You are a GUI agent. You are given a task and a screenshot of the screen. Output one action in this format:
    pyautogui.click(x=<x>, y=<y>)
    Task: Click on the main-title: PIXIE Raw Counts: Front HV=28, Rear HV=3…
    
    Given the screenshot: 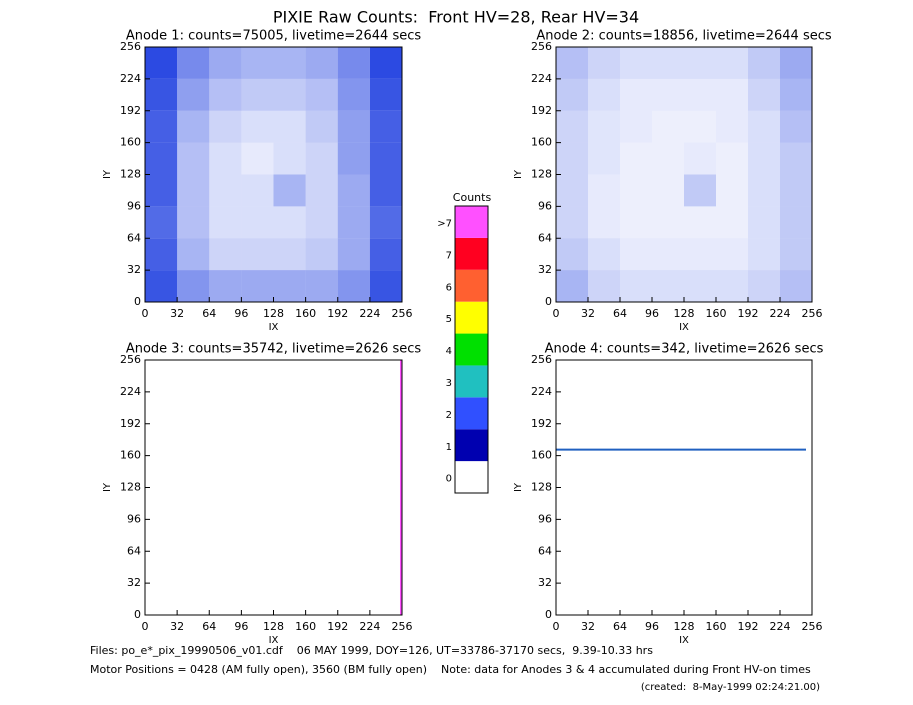 What is the action you would take?
    pyautogui.click(x=456, y=17)
    